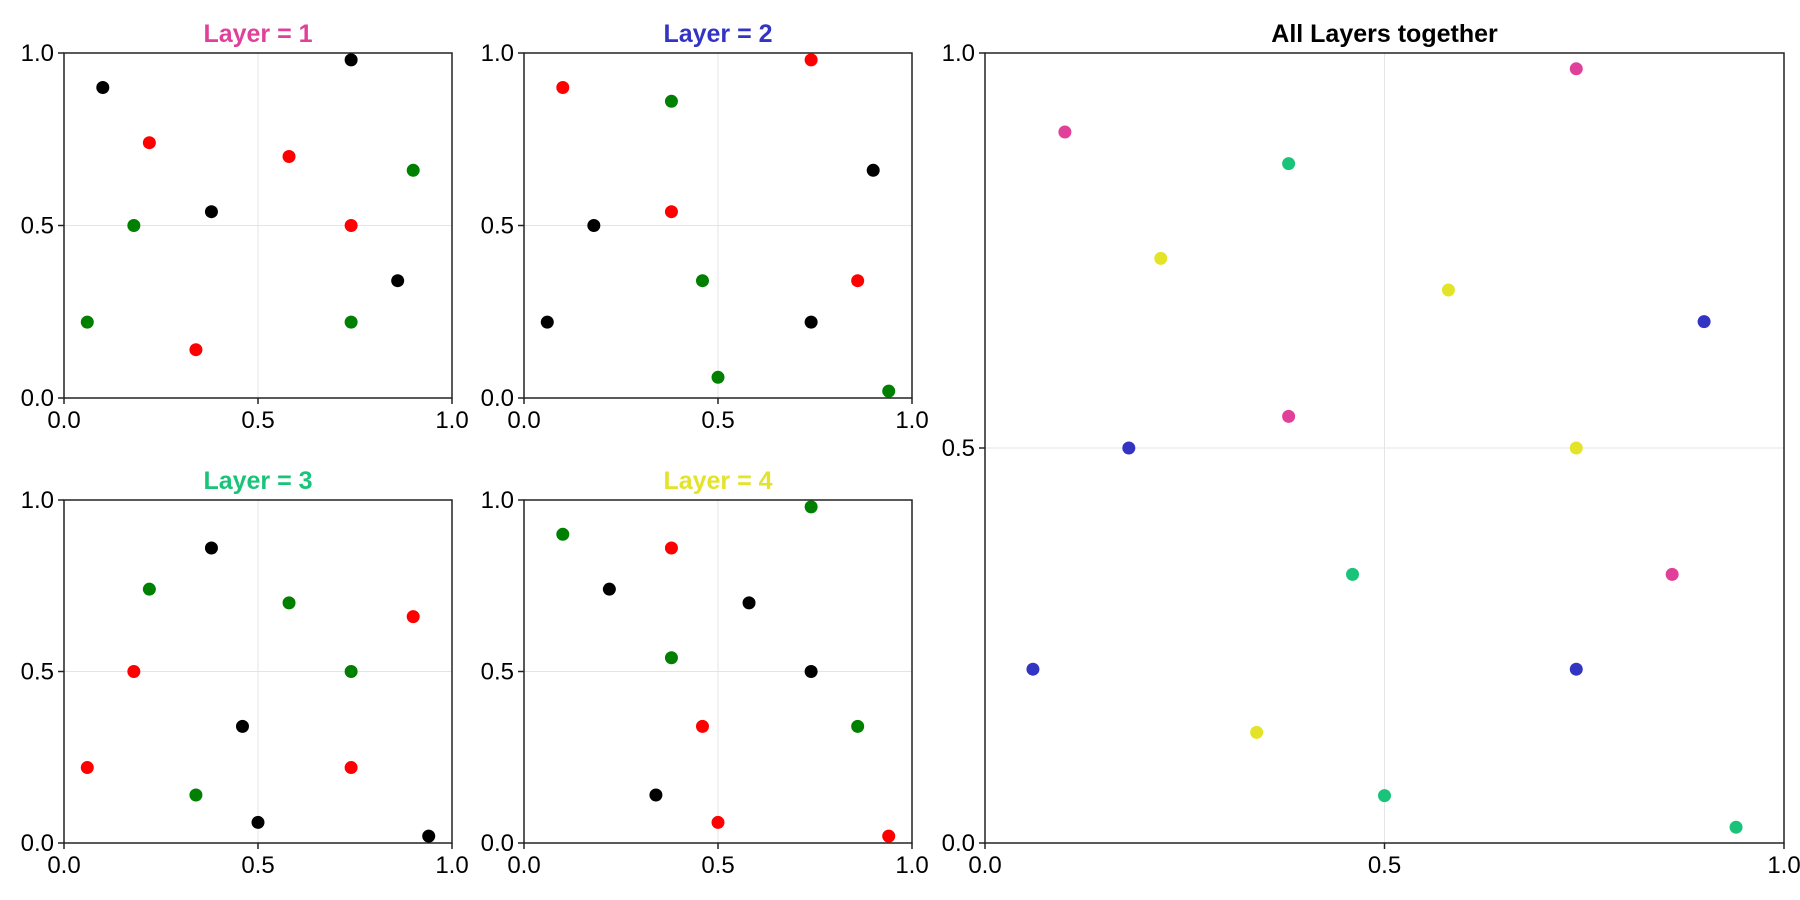  What do you see at coordinates (257, 34) in the screenshot?
I see `panel-title: Layer = 1` at bounding box center [257, 34].